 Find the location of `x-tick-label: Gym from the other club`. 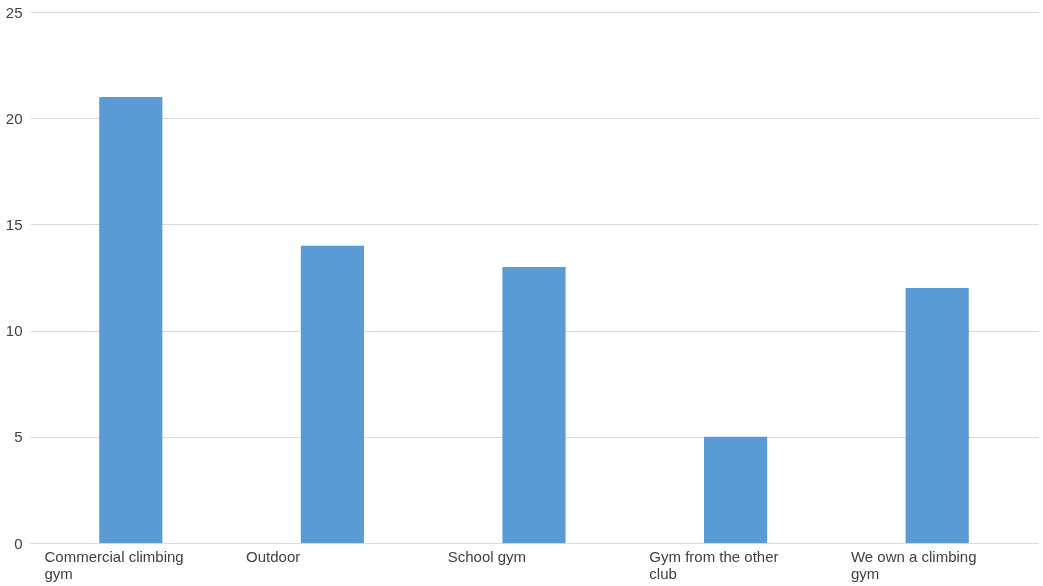

x-tick-label: Gym from the other club is located at coordinates (714, 564).